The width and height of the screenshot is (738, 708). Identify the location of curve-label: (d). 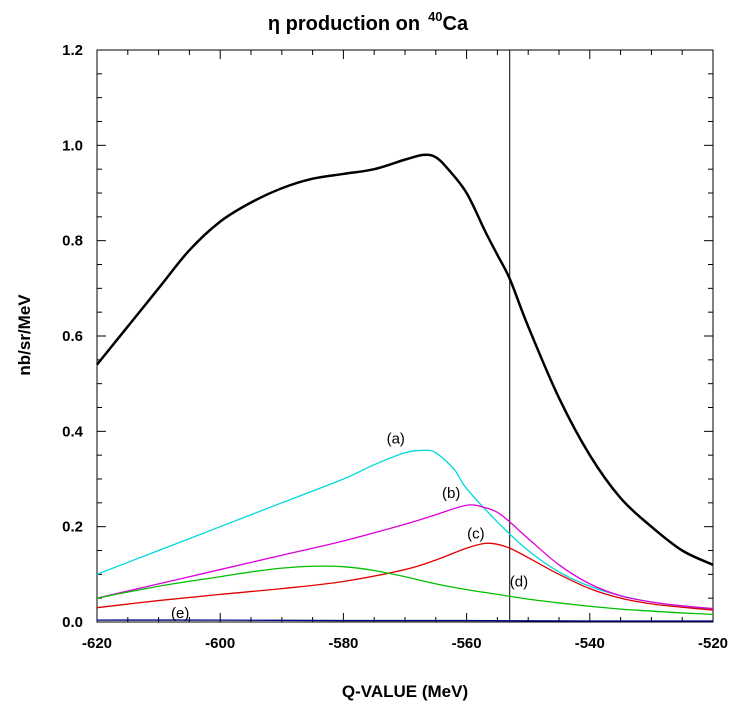
(519, 581).